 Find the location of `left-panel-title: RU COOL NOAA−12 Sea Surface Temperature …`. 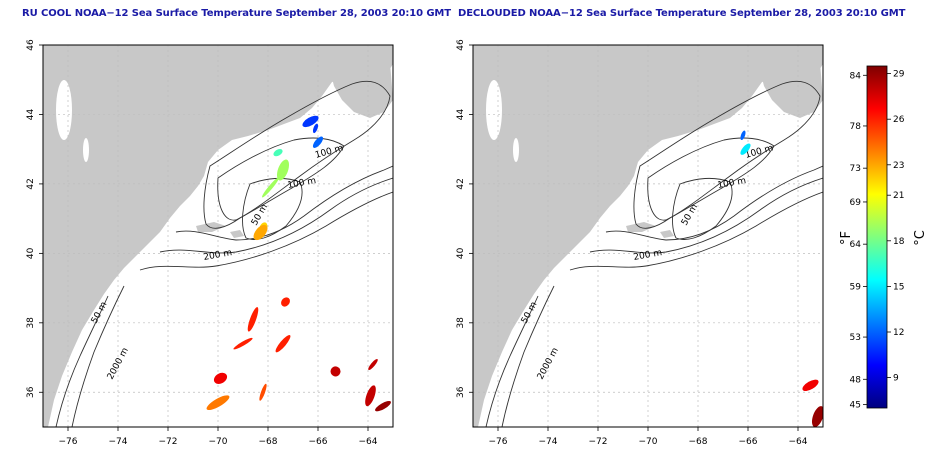

left-panel-title: RU COOL NOAA−12 Sea Surface Temperature … is located at coordinates (237, 13).